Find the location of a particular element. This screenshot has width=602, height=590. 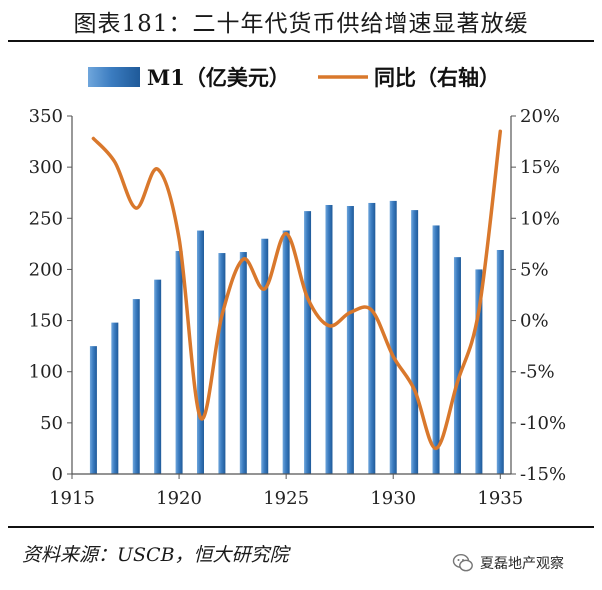

x-tick-label: 1915 is located at coordinates (72, 498).